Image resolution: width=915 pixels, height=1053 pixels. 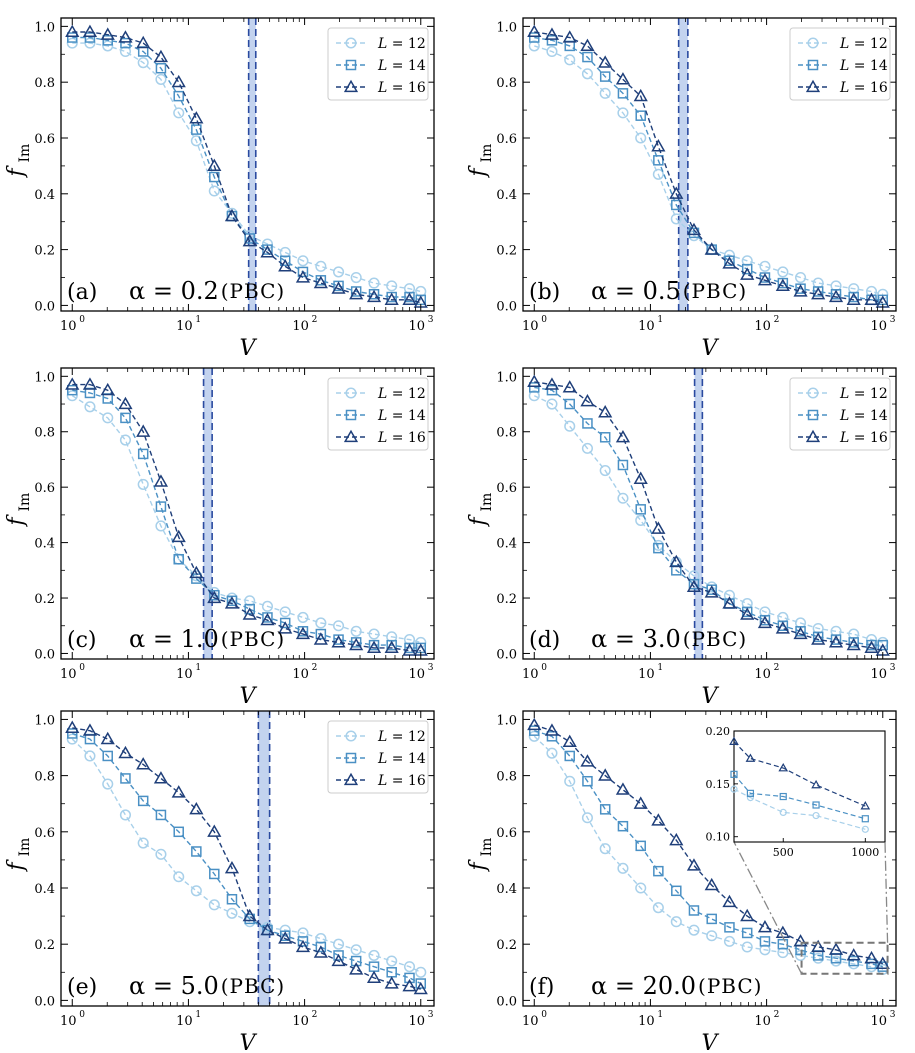 What do you see at coordinates (401, 416) in the screenshot?
I see `legend-label: L = 14` at bounding box center [401, 416].